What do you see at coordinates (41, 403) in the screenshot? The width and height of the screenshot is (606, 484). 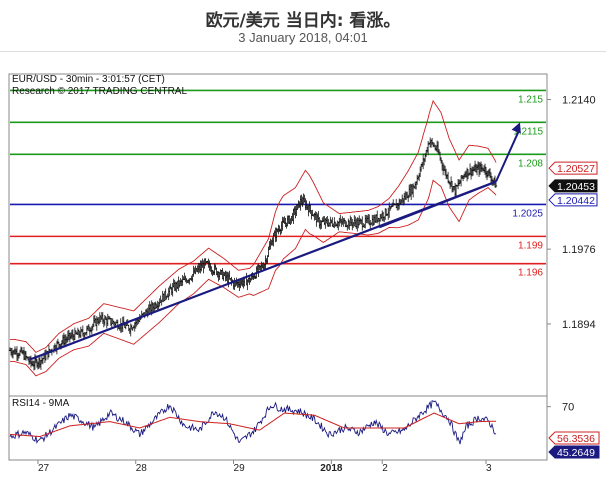 I see `rsi-title: RSI14 - 9MA` at bounding box center [41, 403].